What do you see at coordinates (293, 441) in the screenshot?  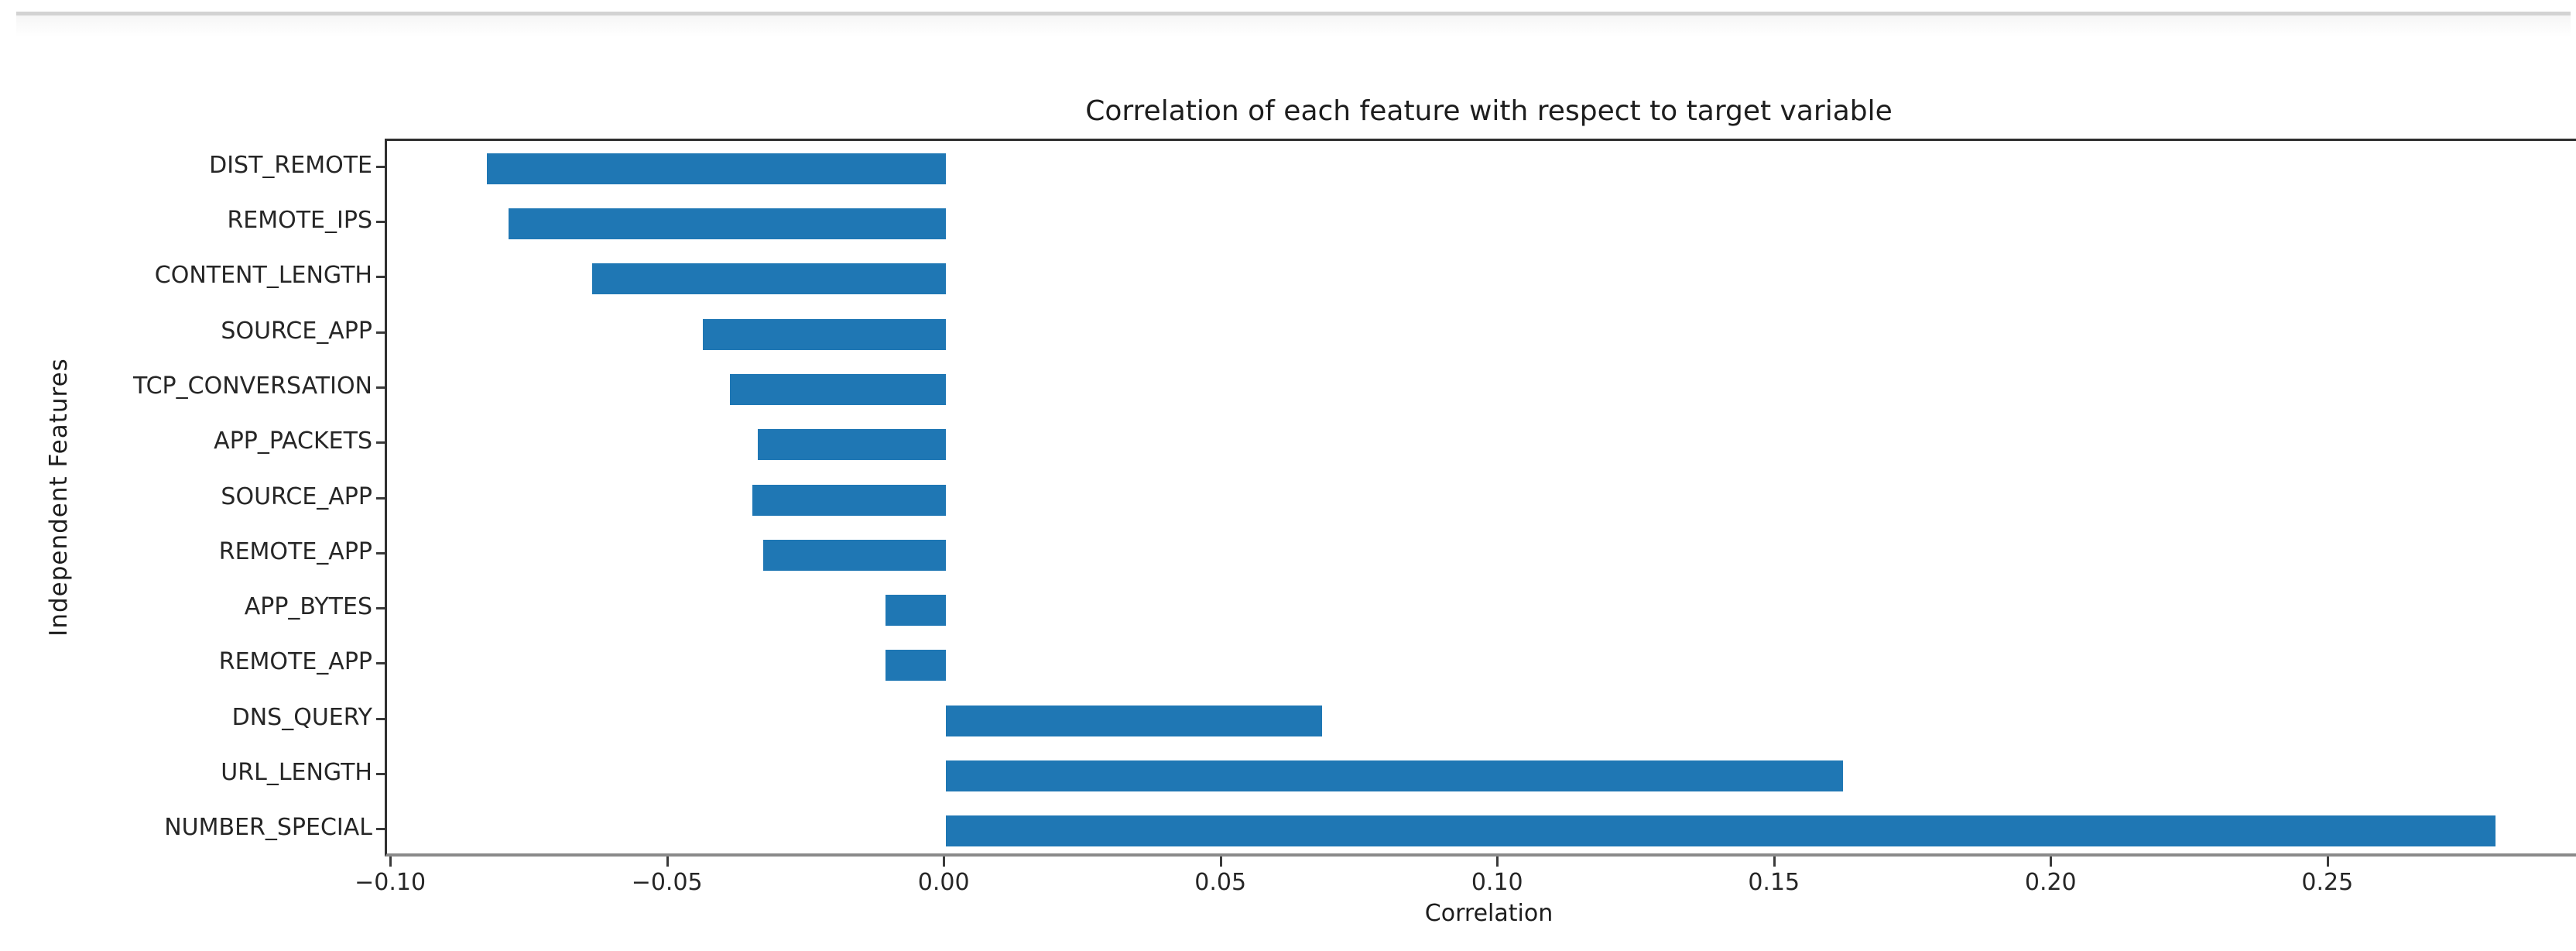 I see `y-tick-label: APP_PACKETS` at bounding box center [293, 441].